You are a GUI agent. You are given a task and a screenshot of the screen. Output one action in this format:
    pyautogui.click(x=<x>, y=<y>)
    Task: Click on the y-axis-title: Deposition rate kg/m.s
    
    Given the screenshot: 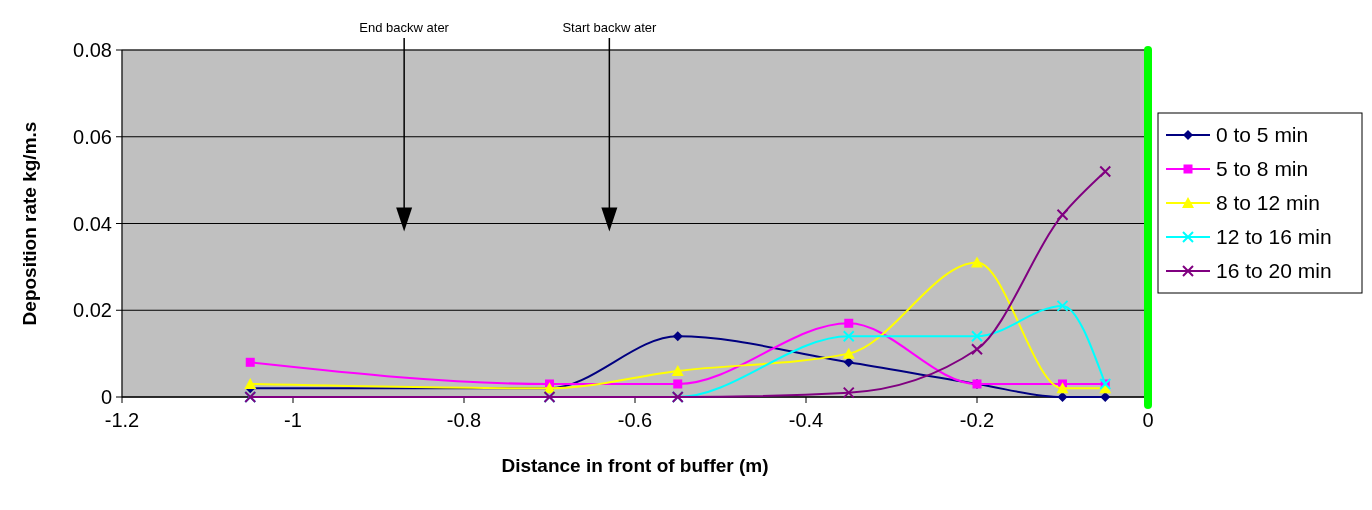 What is the action you would take?
    pyautogui.click(x=29, y=223)
    